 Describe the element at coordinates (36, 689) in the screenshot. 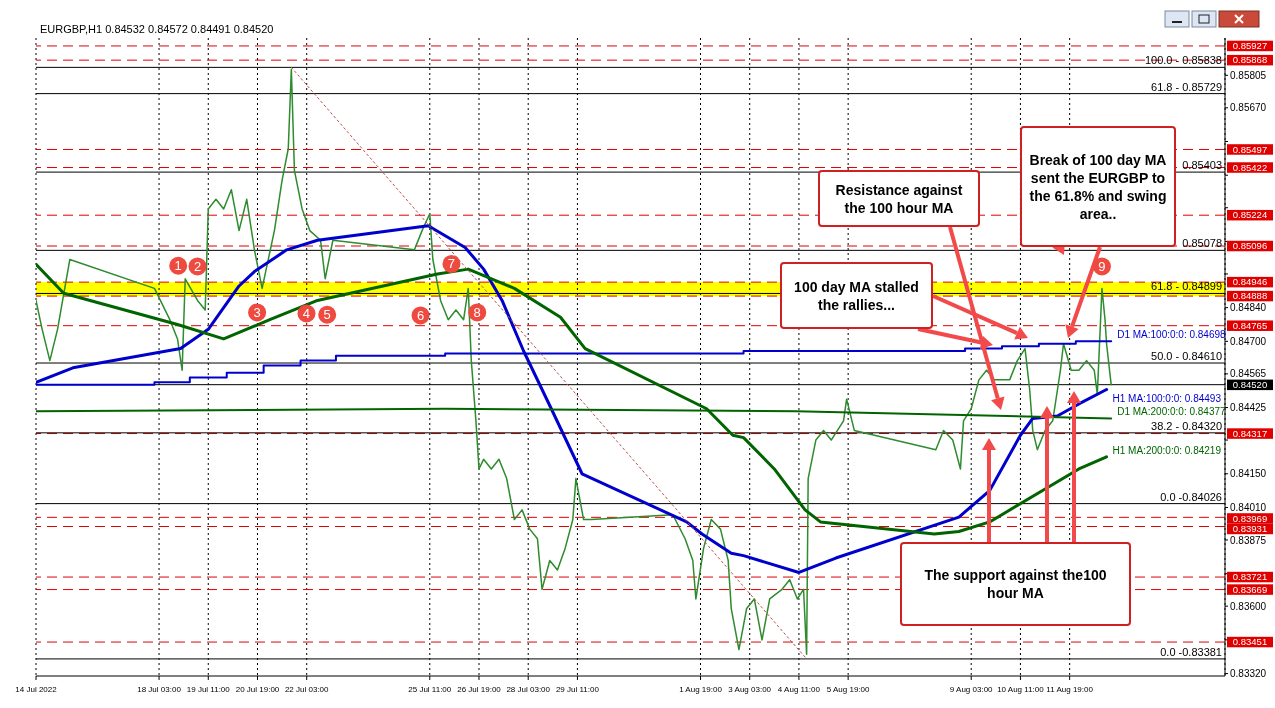

I see `x-tick-label: 14 Jul 2022` at that location.